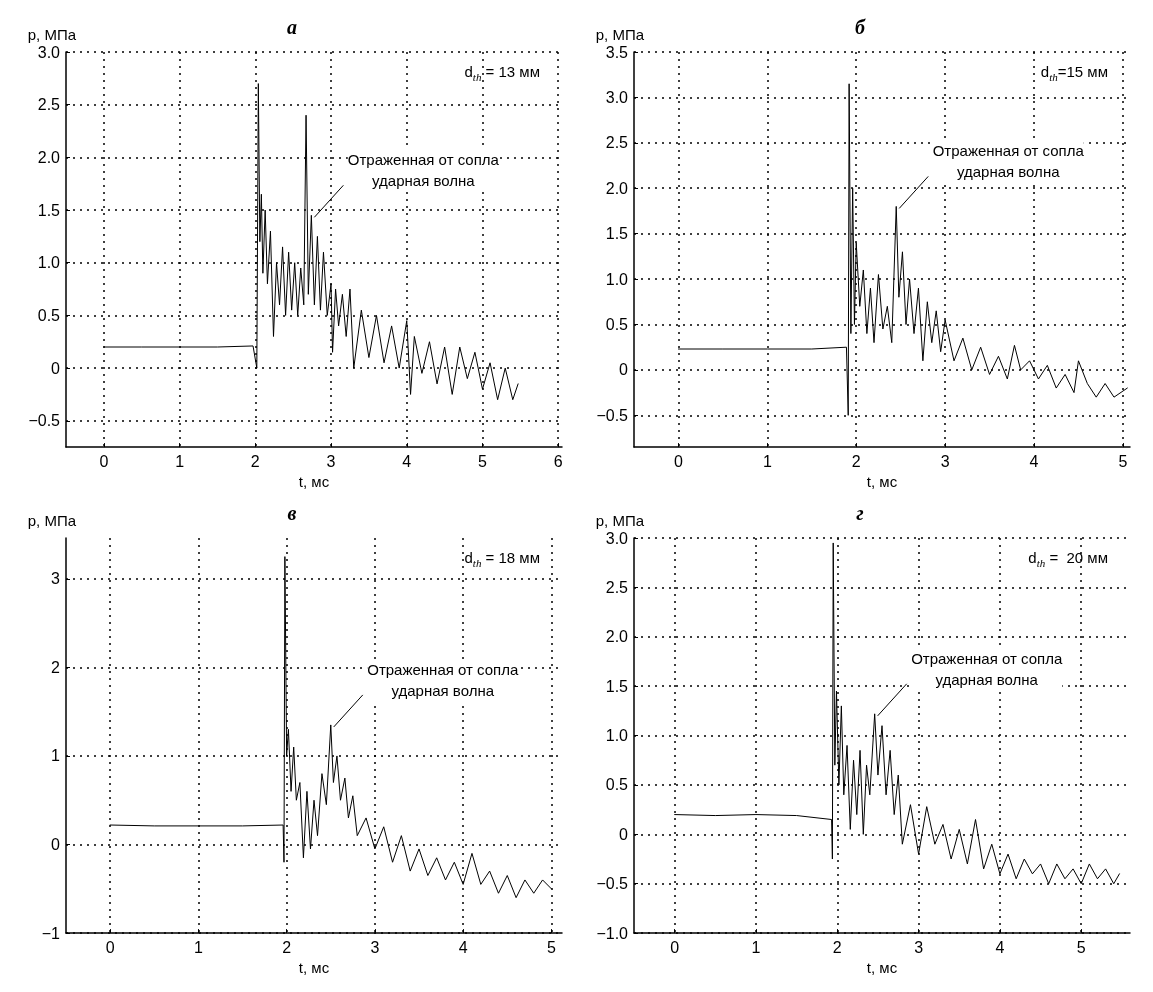 Image resolution: width=1153 pixels, height=992 pixels. I want to click on y-tick-label: 3.5, so click(617, 52).